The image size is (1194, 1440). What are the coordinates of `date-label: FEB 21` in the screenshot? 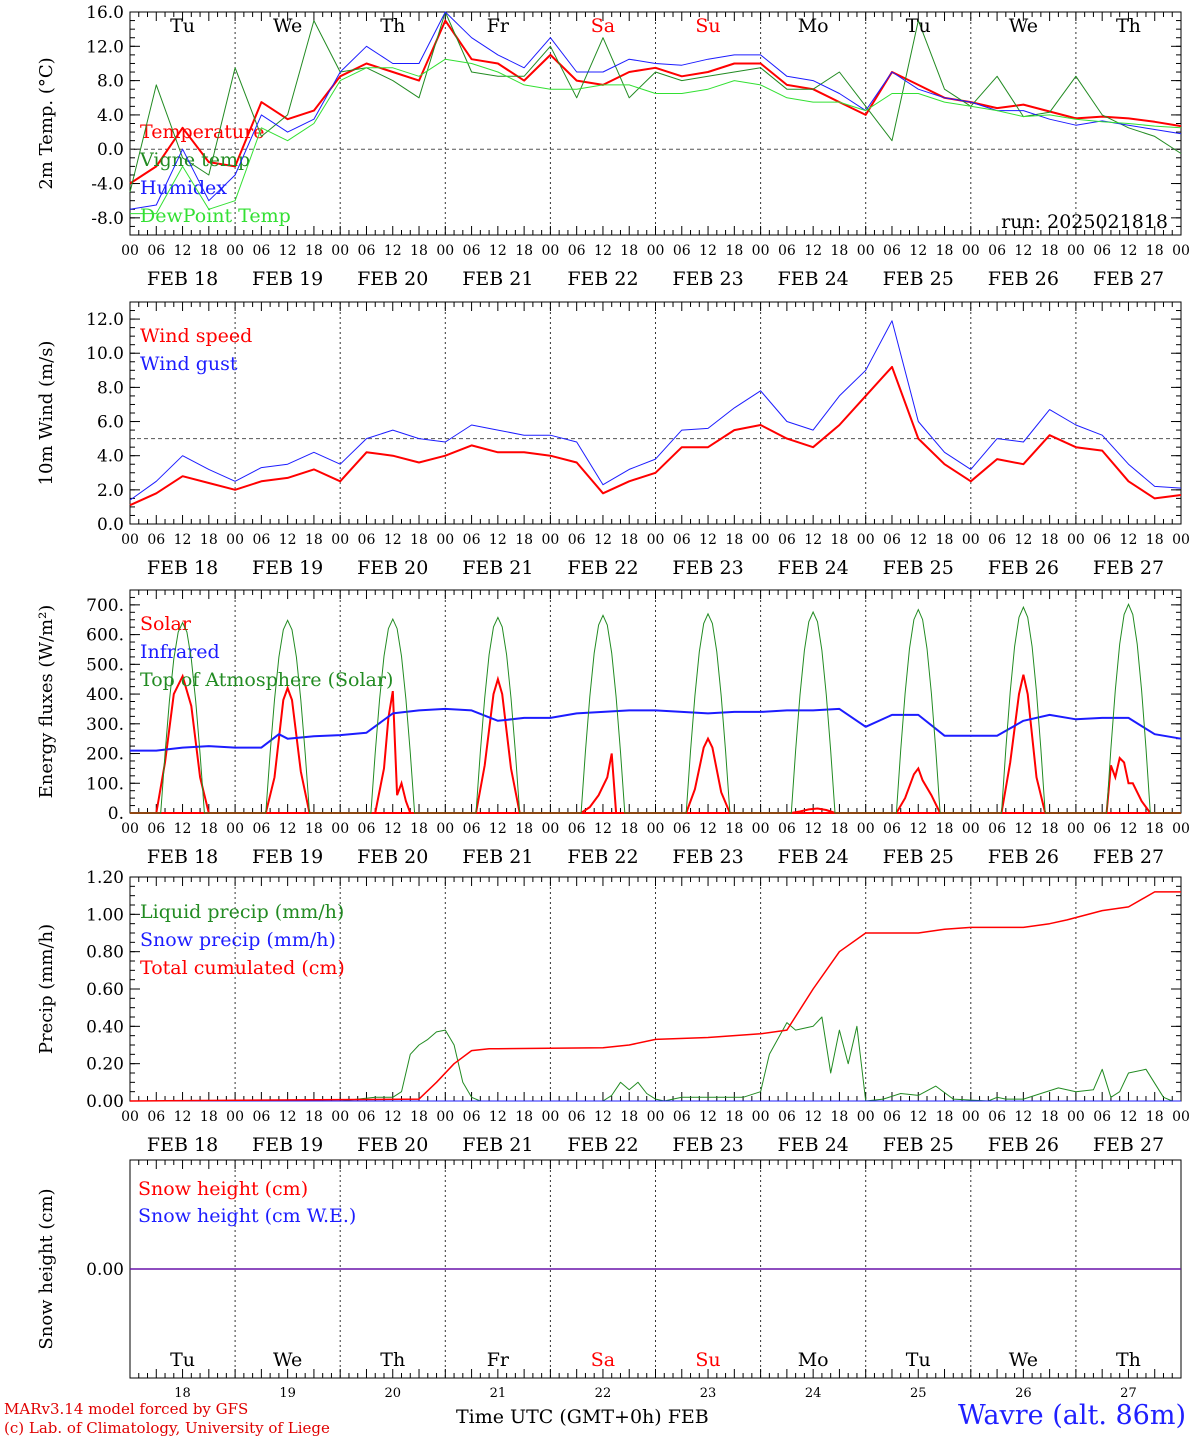 It's located at (497, 857).